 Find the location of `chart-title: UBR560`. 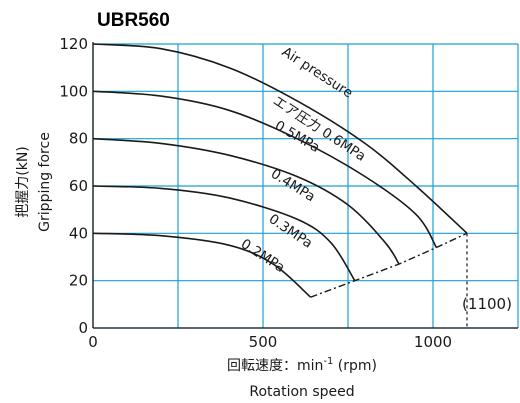

chart-title: UBR560 is located at coordinates (133, 20).